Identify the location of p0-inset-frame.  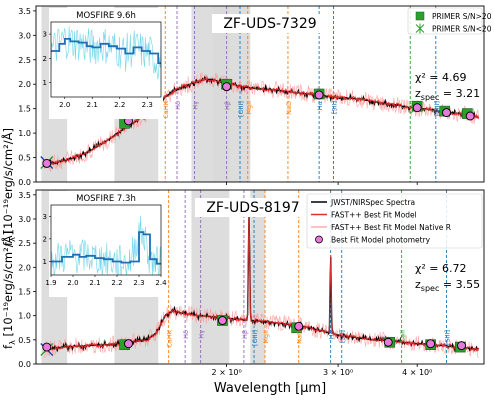
(106, 59).